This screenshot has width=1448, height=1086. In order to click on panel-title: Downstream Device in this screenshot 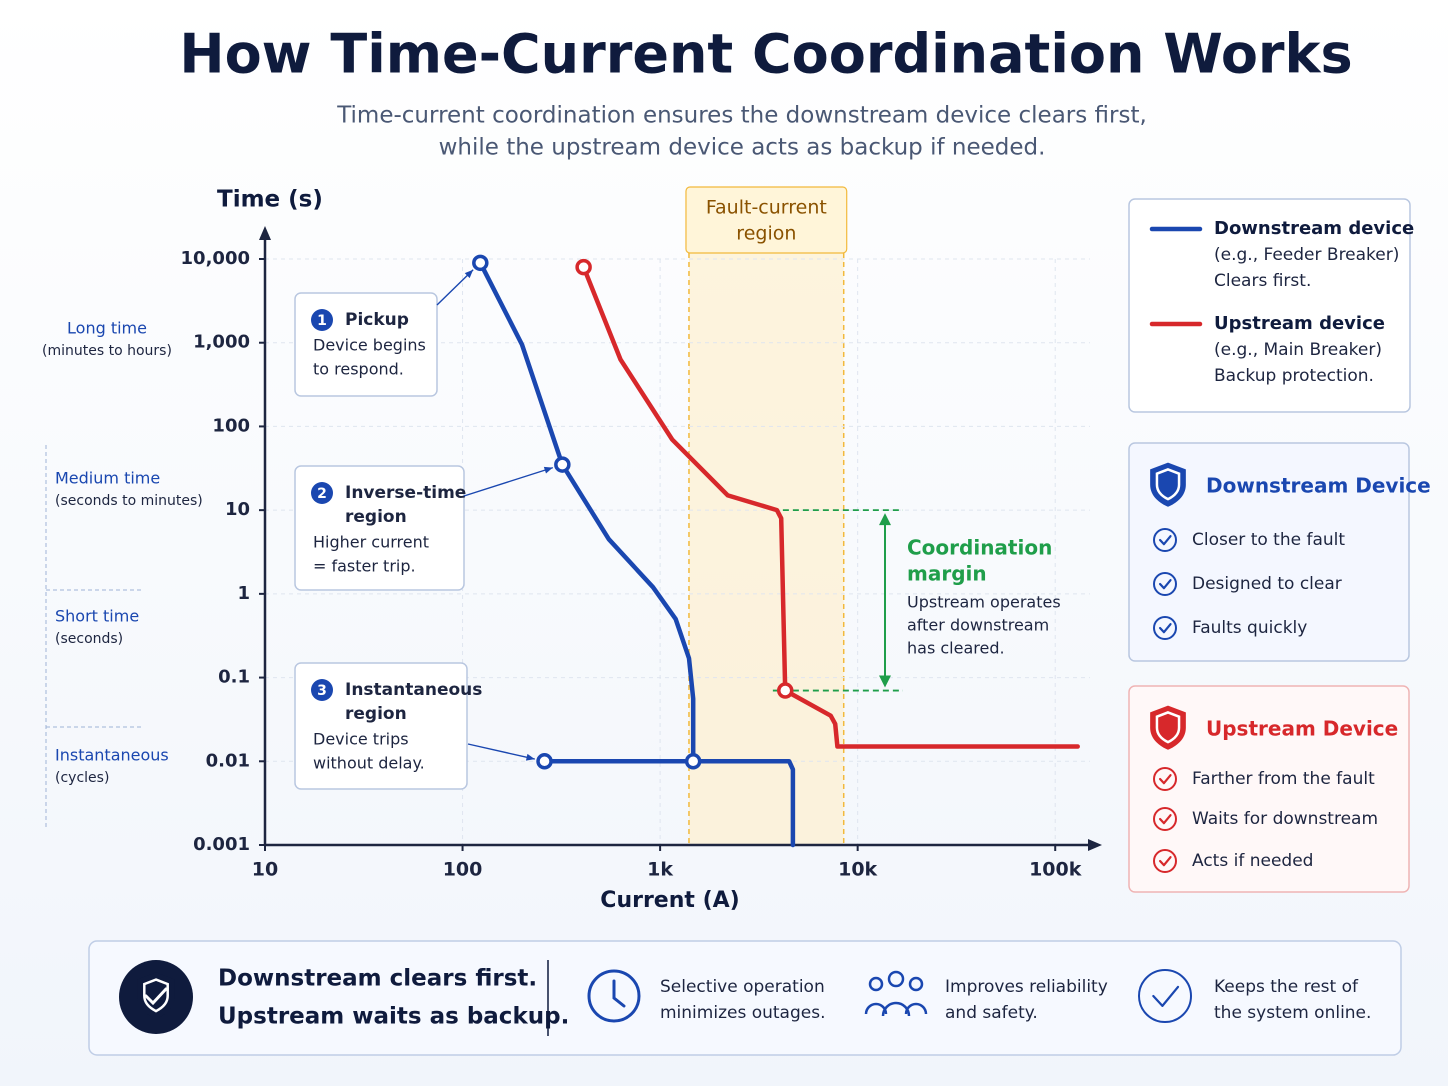, I will do `click(1318, 486)`.